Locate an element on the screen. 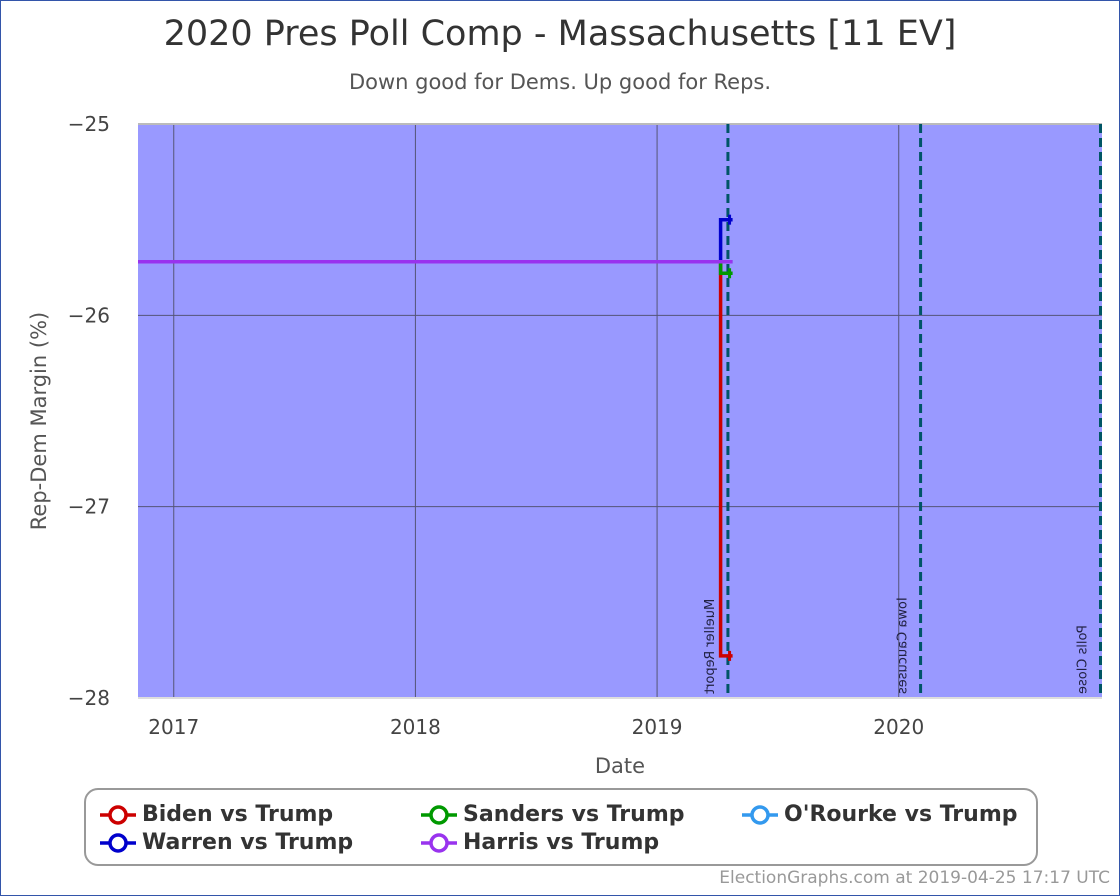 This screenshot has width=1120, height=896. legend-item: Harris vs Trump is located at coordinates (540, 842).